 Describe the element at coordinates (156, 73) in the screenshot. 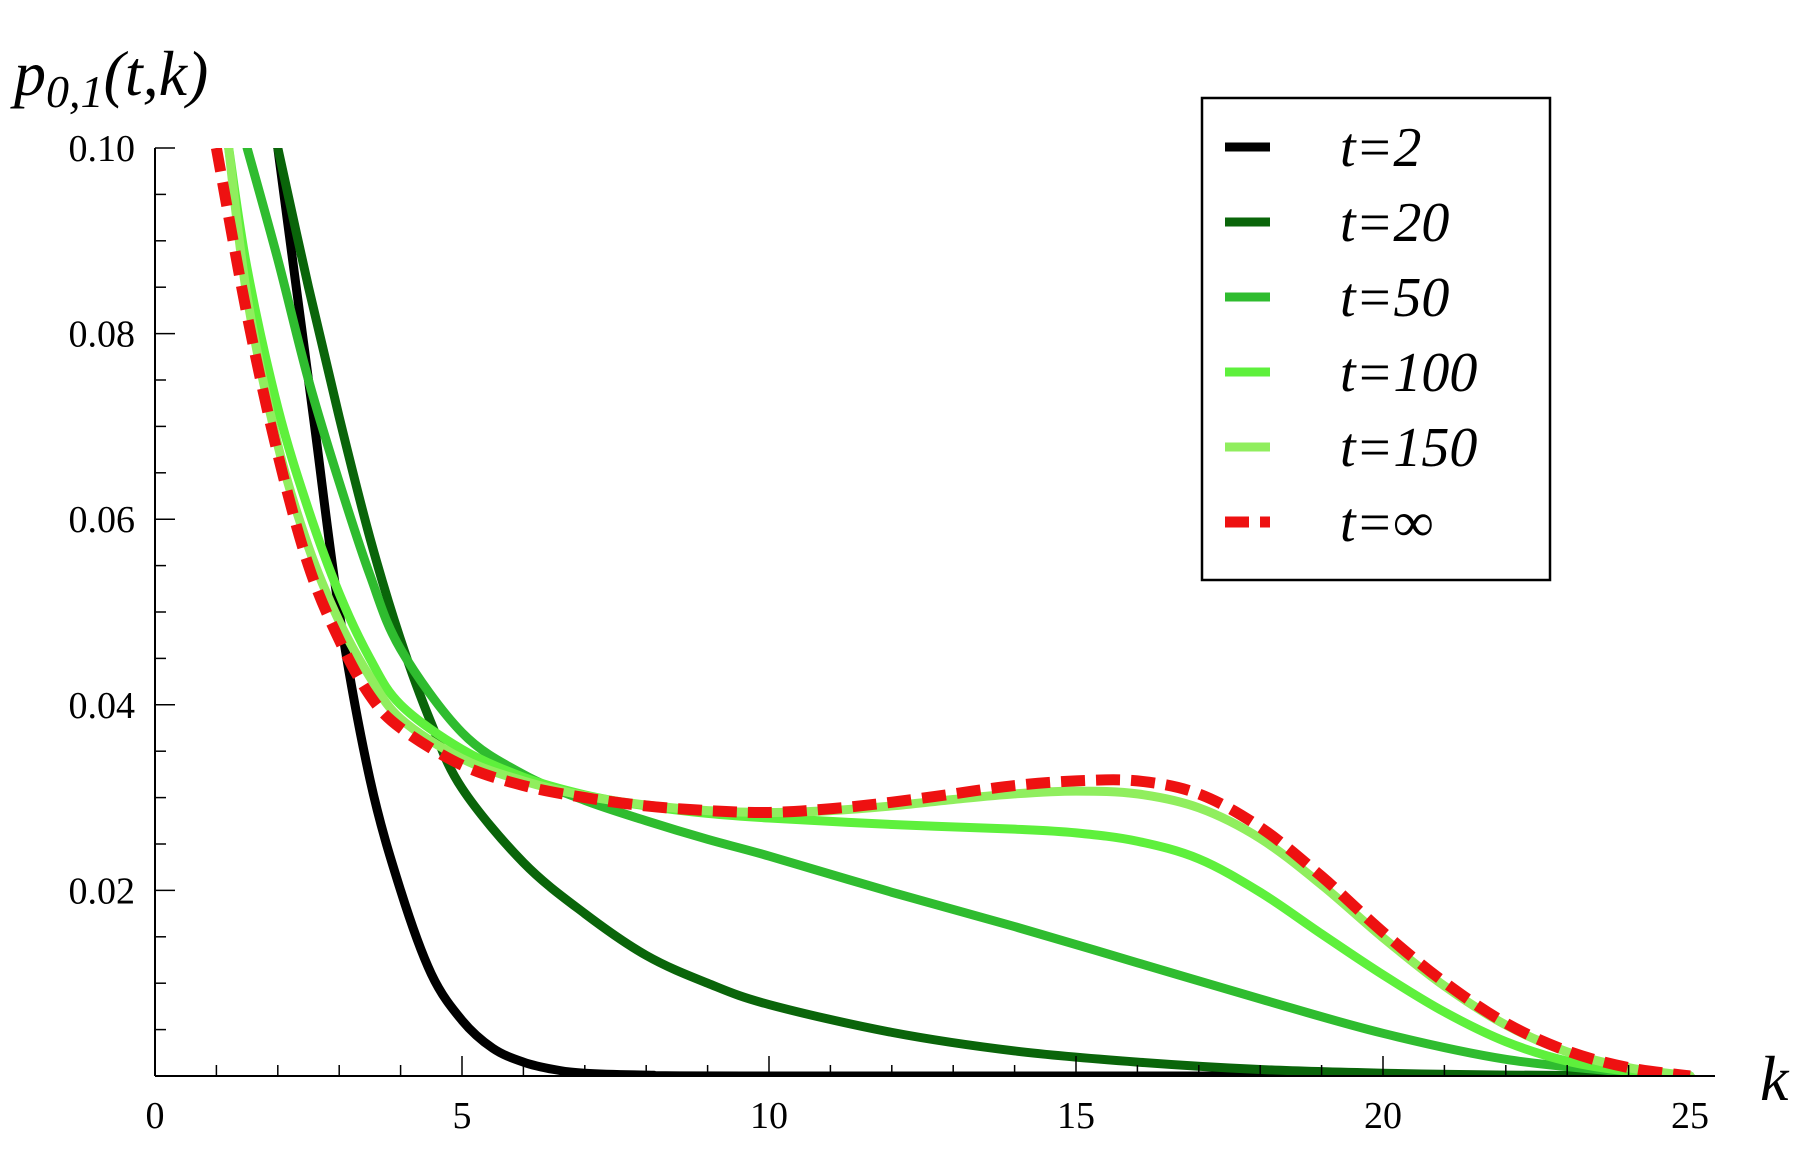

I see `y-axis-title-args: (t,k)` at that location.